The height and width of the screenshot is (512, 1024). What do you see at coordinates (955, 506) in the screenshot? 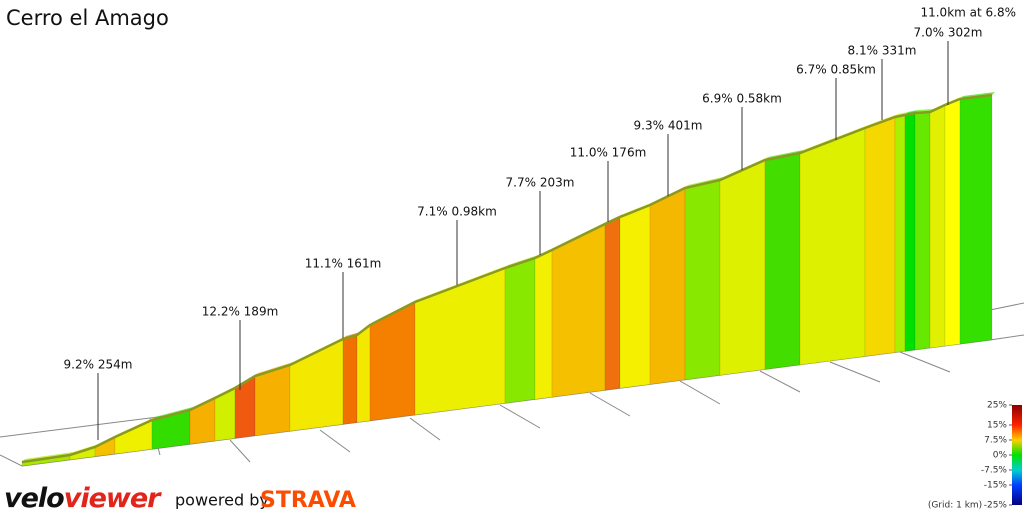
I see `grid-note: (Grid: 1 km)` at bounding box center [955, 506].